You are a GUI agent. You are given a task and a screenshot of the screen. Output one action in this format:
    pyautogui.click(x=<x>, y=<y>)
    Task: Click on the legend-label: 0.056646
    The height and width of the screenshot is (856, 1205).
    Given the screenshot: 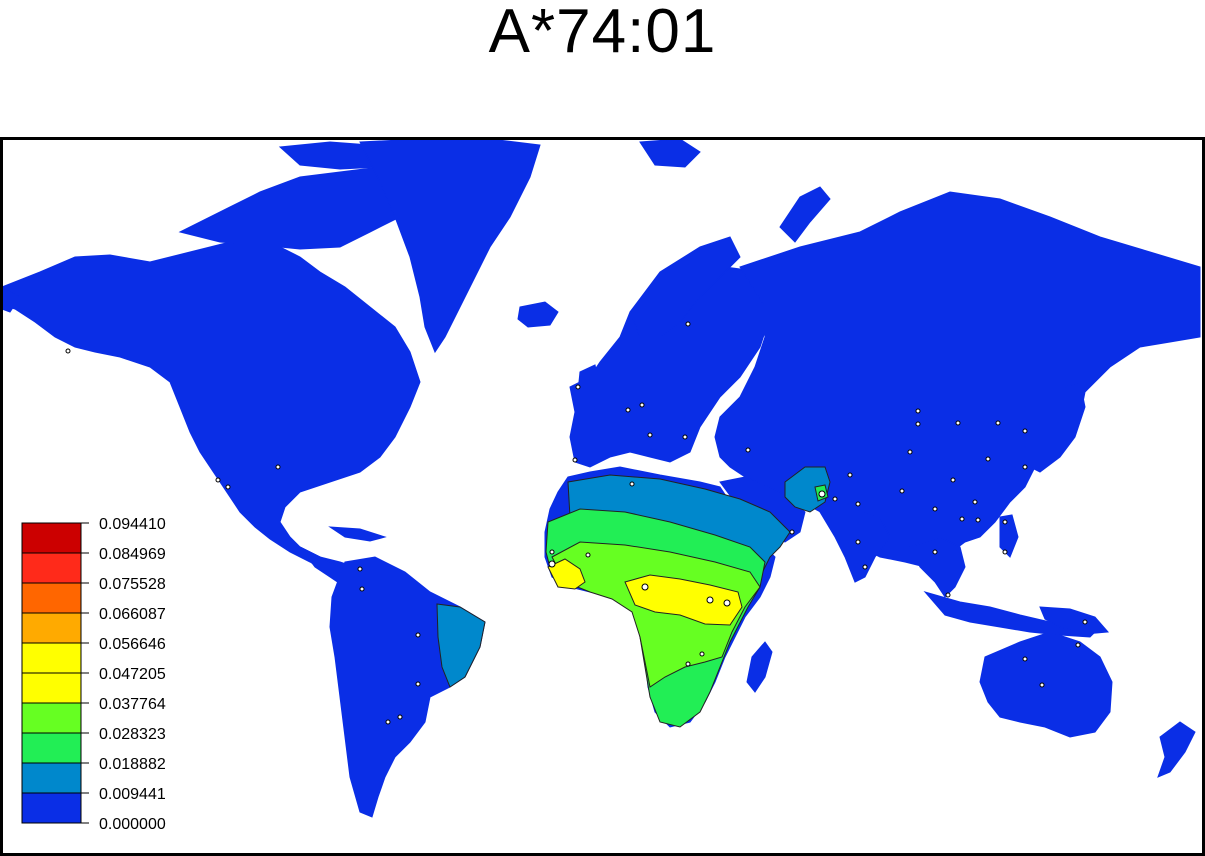 What is the action you would take?
    pyautogui.click(x=132, y=644)
    